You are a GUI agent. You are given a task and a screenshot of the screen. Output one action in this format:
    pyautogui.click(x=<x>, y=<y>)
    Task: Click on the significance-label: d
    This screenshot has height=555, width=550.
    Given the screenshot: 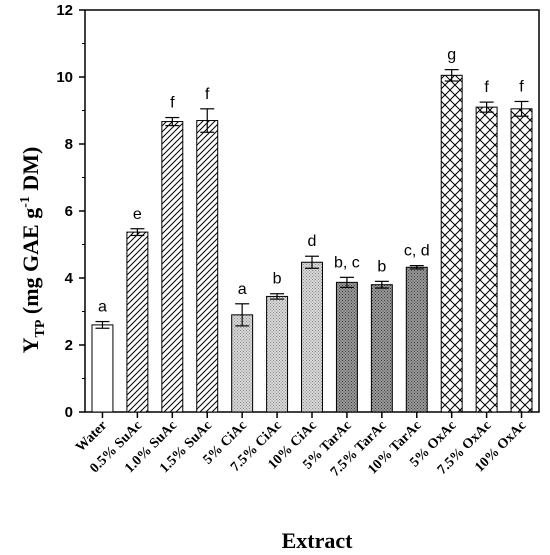 What is the action you would take?
    pyautogui.click(x=312, y=241)
    